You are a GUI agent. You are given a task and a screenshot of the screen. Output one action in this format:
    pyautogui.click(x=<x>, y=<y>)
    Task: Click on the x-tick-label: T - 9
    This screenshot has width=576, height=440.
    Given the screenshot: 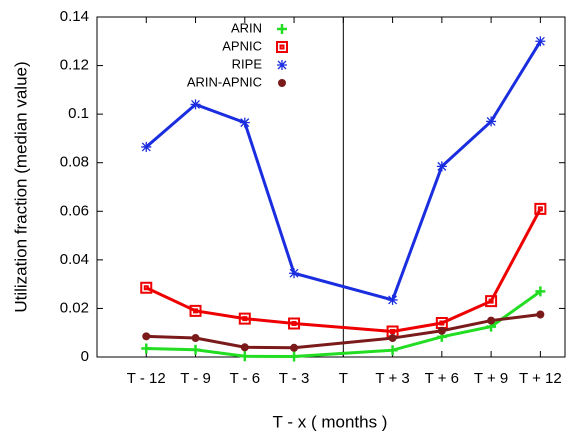 What is the action you would take?
    pyautogui.click(x=195, y=378)
    